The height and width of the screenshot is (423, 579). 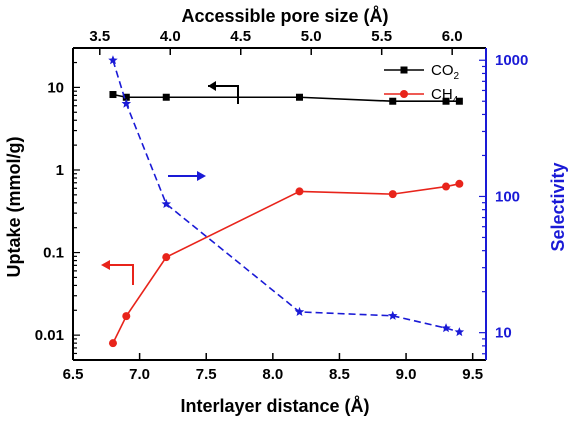 What do you see at coordinates (406, 374) in the screenshot?
I see `x-tick-label: 9.0` at bounding box center [406, 374].